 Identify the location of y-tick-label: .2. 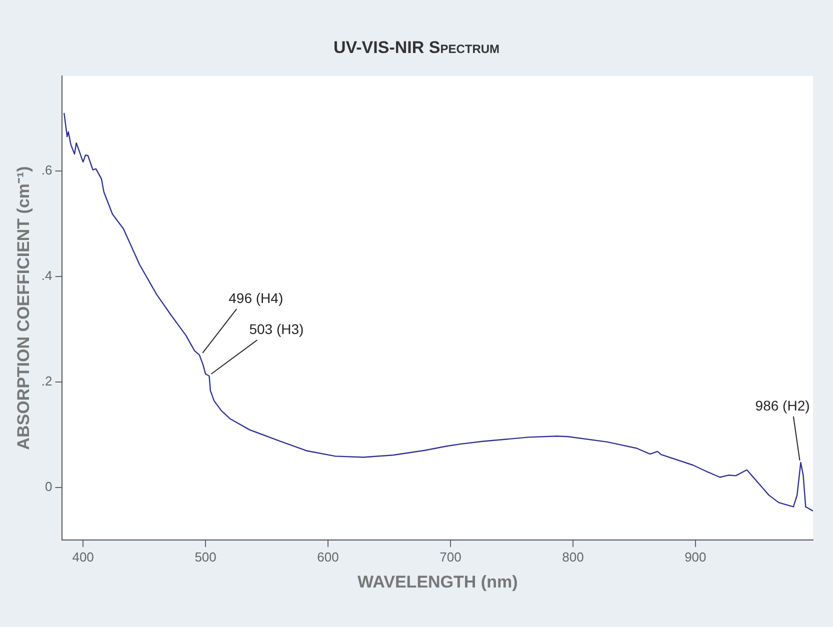
(46, 380).